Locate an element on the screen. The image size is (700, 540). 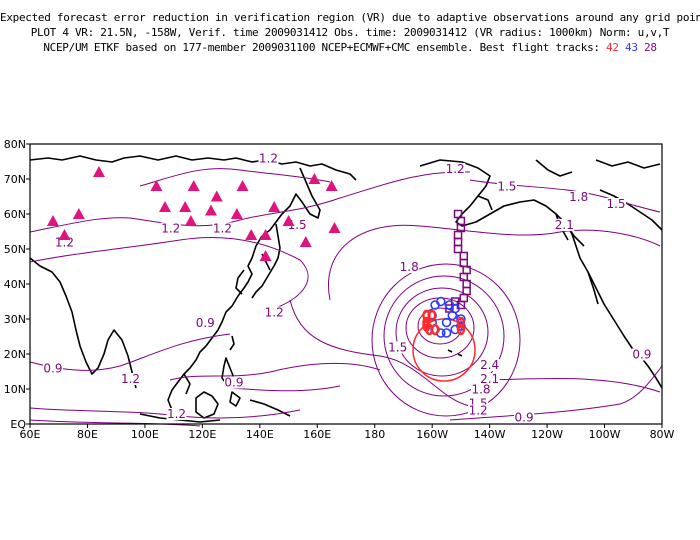
x-tick-label: 140W is located at coordinates (490, 434).